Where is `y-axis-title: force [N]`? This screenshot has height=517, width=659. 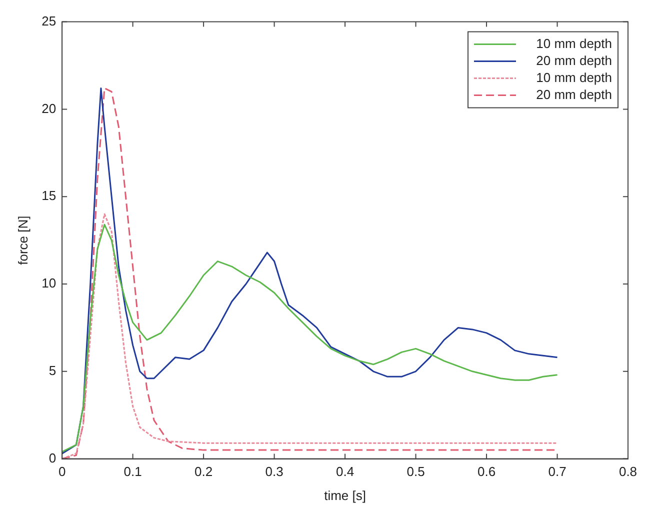
y-axis-title: force [N] is located at coordinates (22, 240).